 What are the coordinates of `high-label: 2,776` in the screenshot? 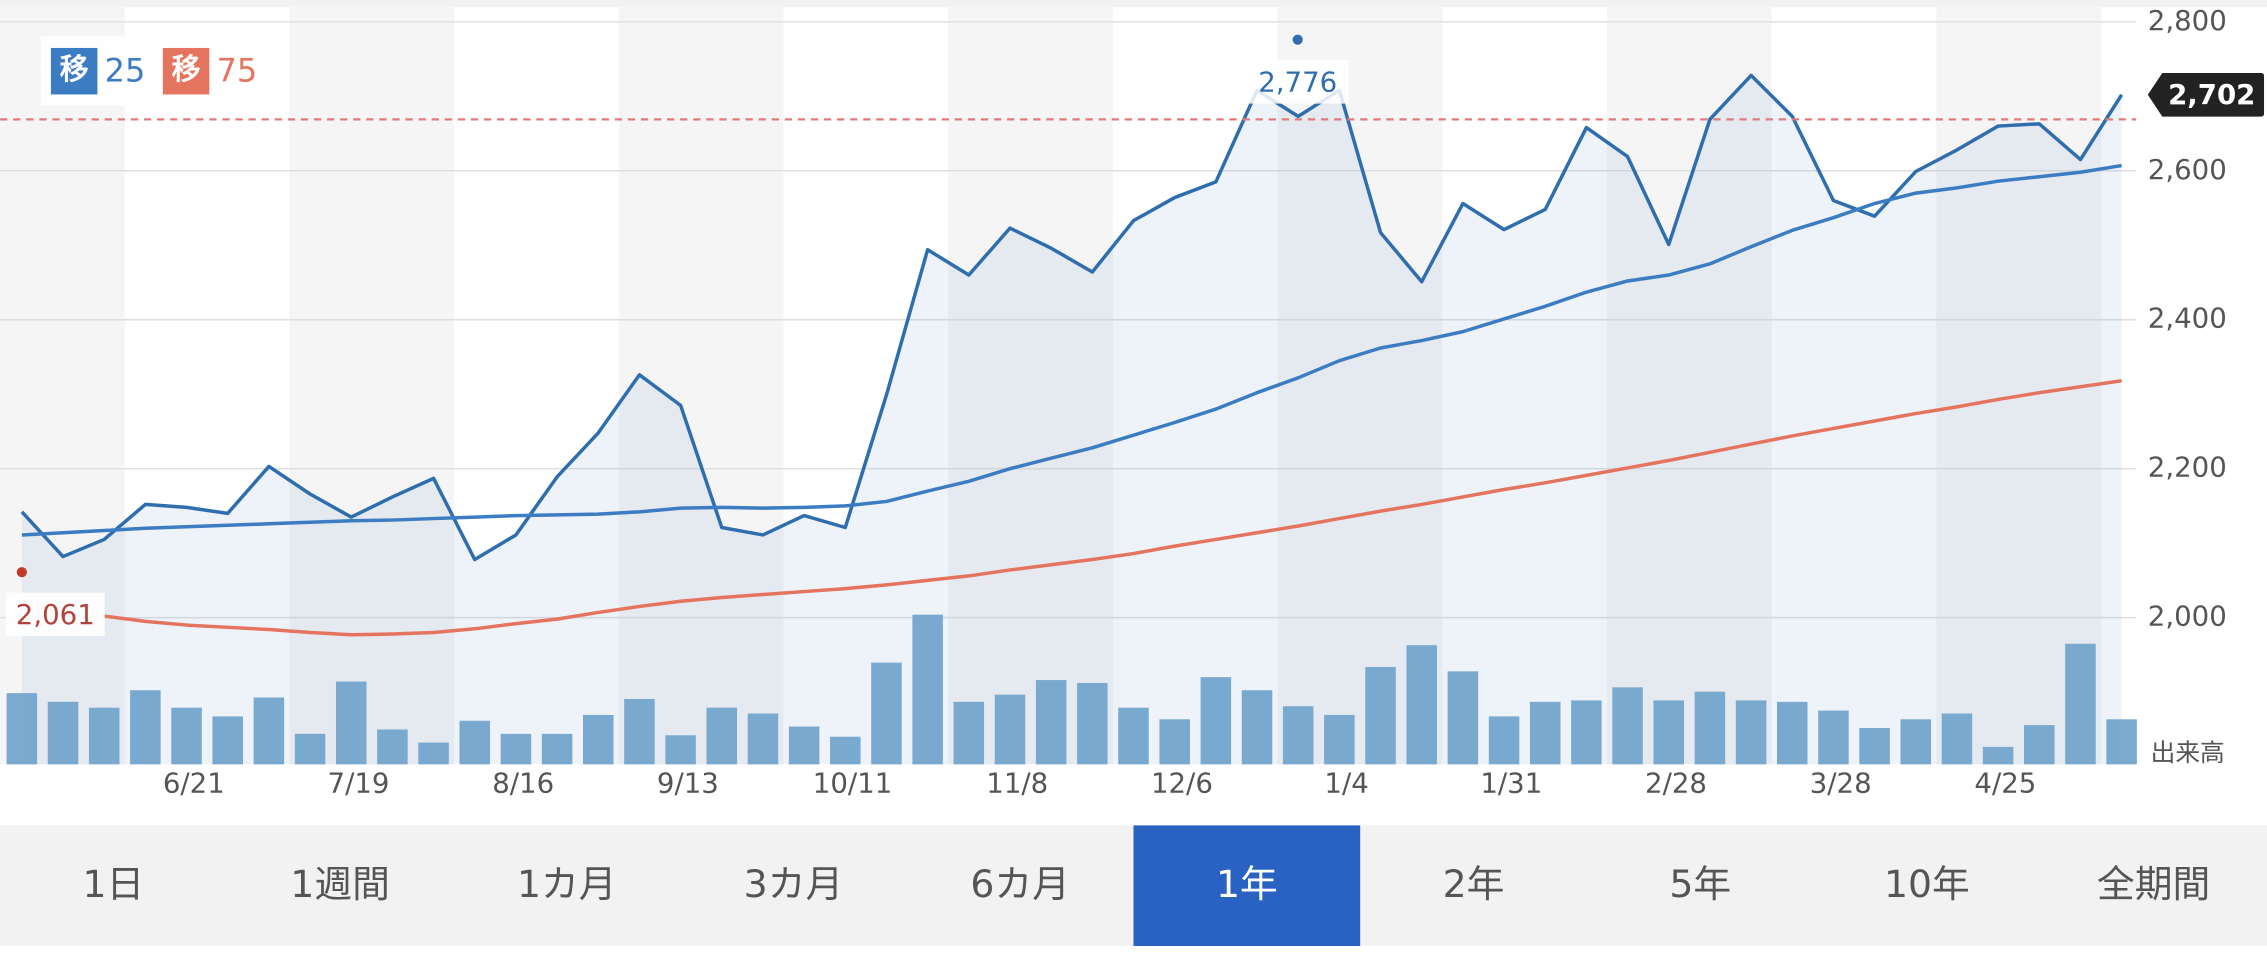 It's located at (1297, 81).